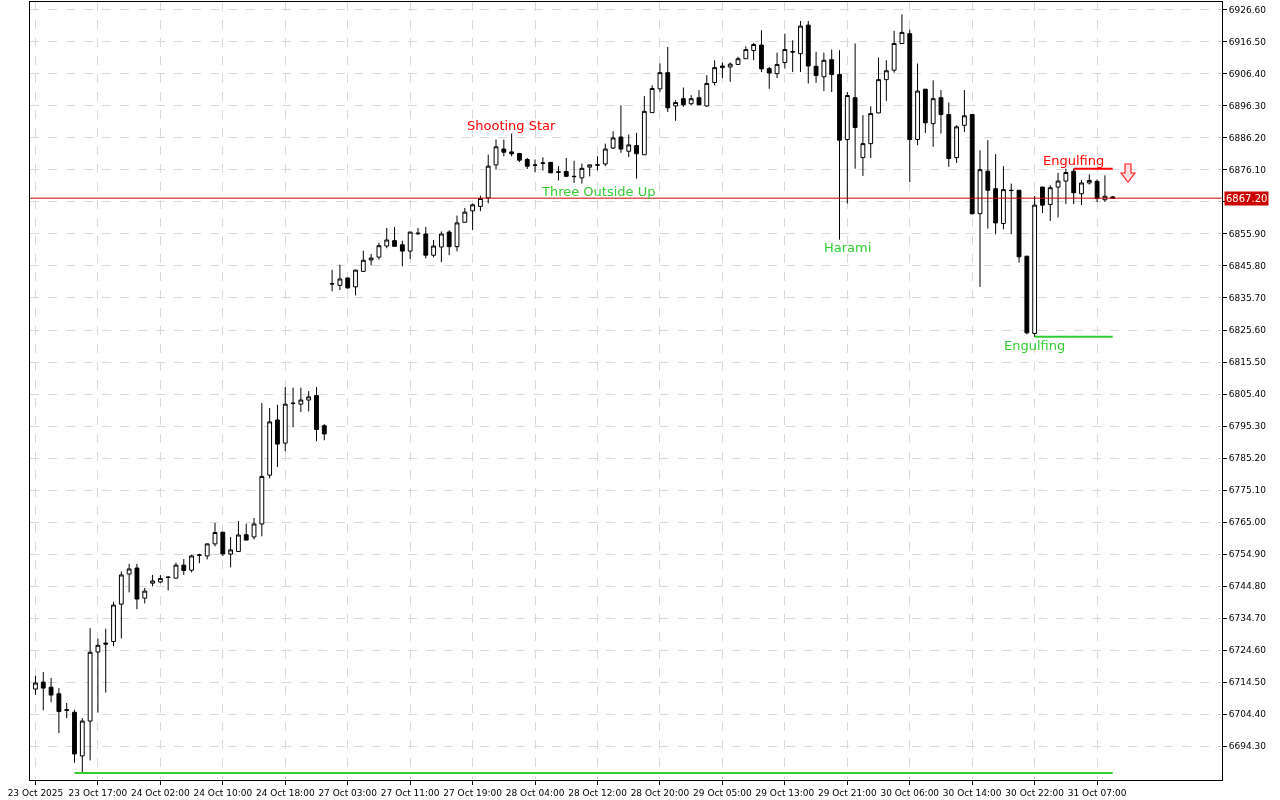 This screenshot has width=1280, height=800. Describe the element at coordinates (1247, 490) in the screenshot. I see `y-tick-label: 6775.10` at that location.